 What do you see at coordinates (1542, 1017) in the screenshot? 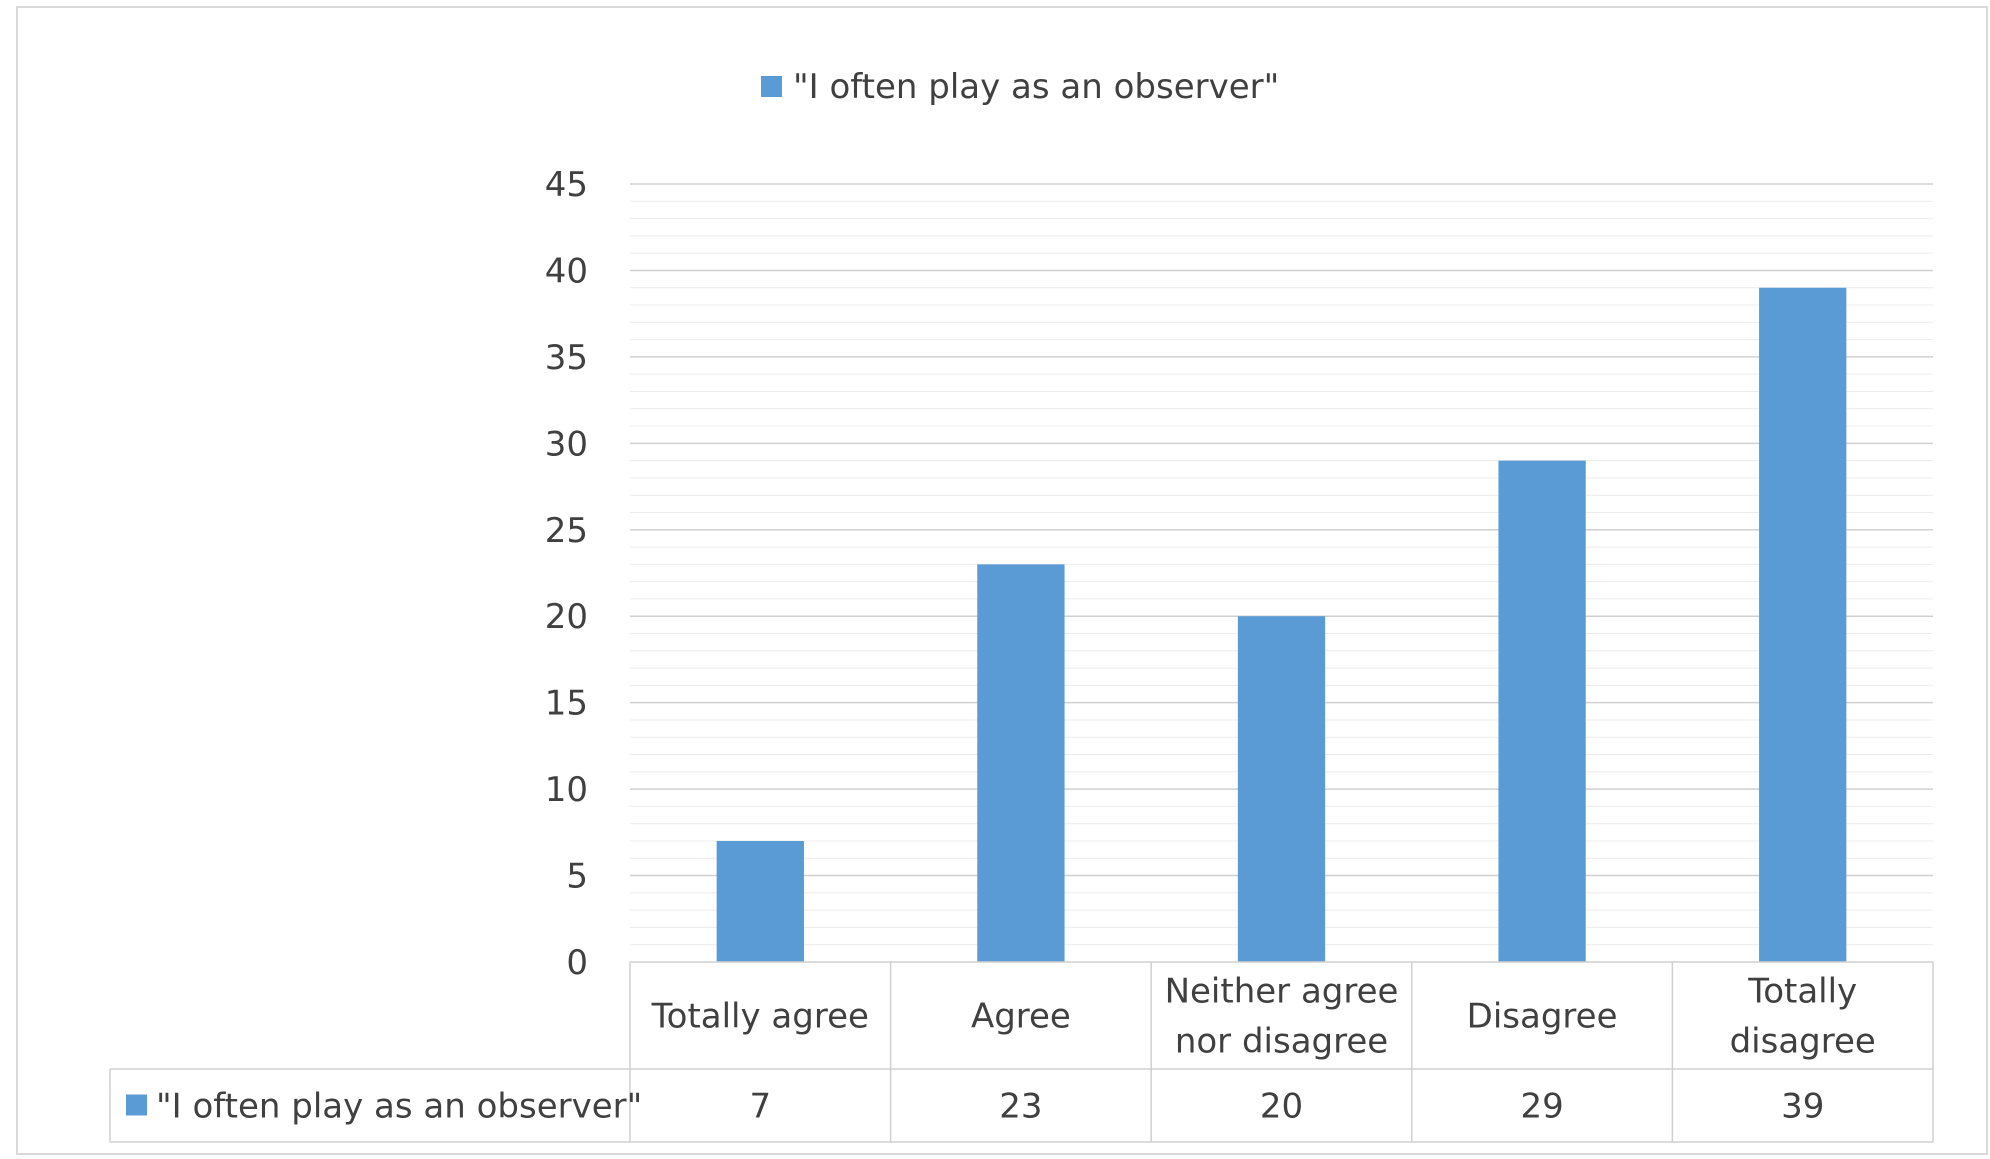
I see `category-label: Disagree` at bounding box center [1542, 1017].